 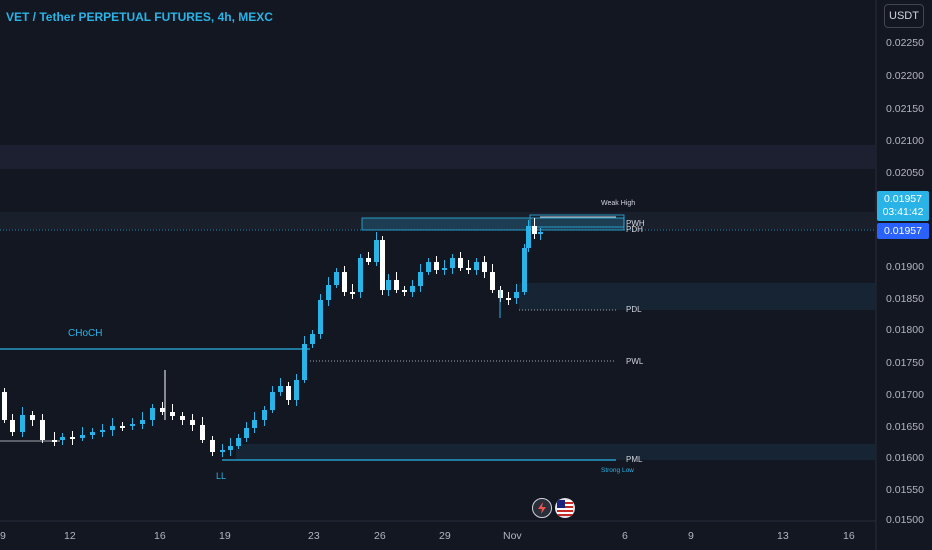 What do you see at coordinates (635, 361) in the screenshot?
I see `pwl-label: PWL` at bounding box center [635, 361].